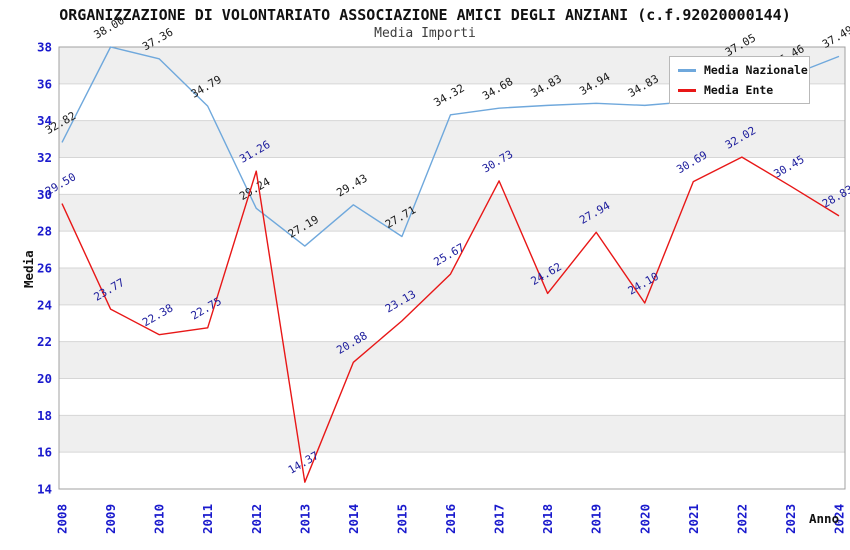  Describe the element at coordinates (44, 415) in the screenshot. I see `y-tick-label: 18` at that location.